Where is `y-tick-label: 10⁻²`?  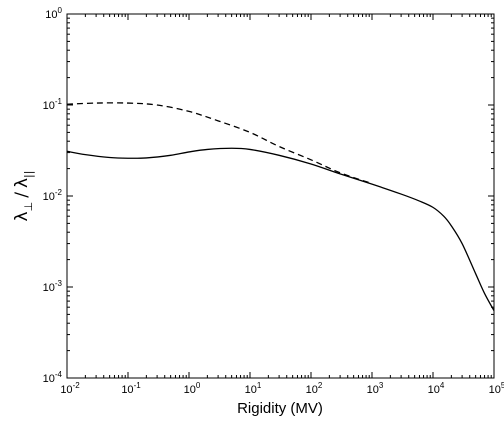
y-tick-label: 10⁻² is located at coordinates (53, 195).